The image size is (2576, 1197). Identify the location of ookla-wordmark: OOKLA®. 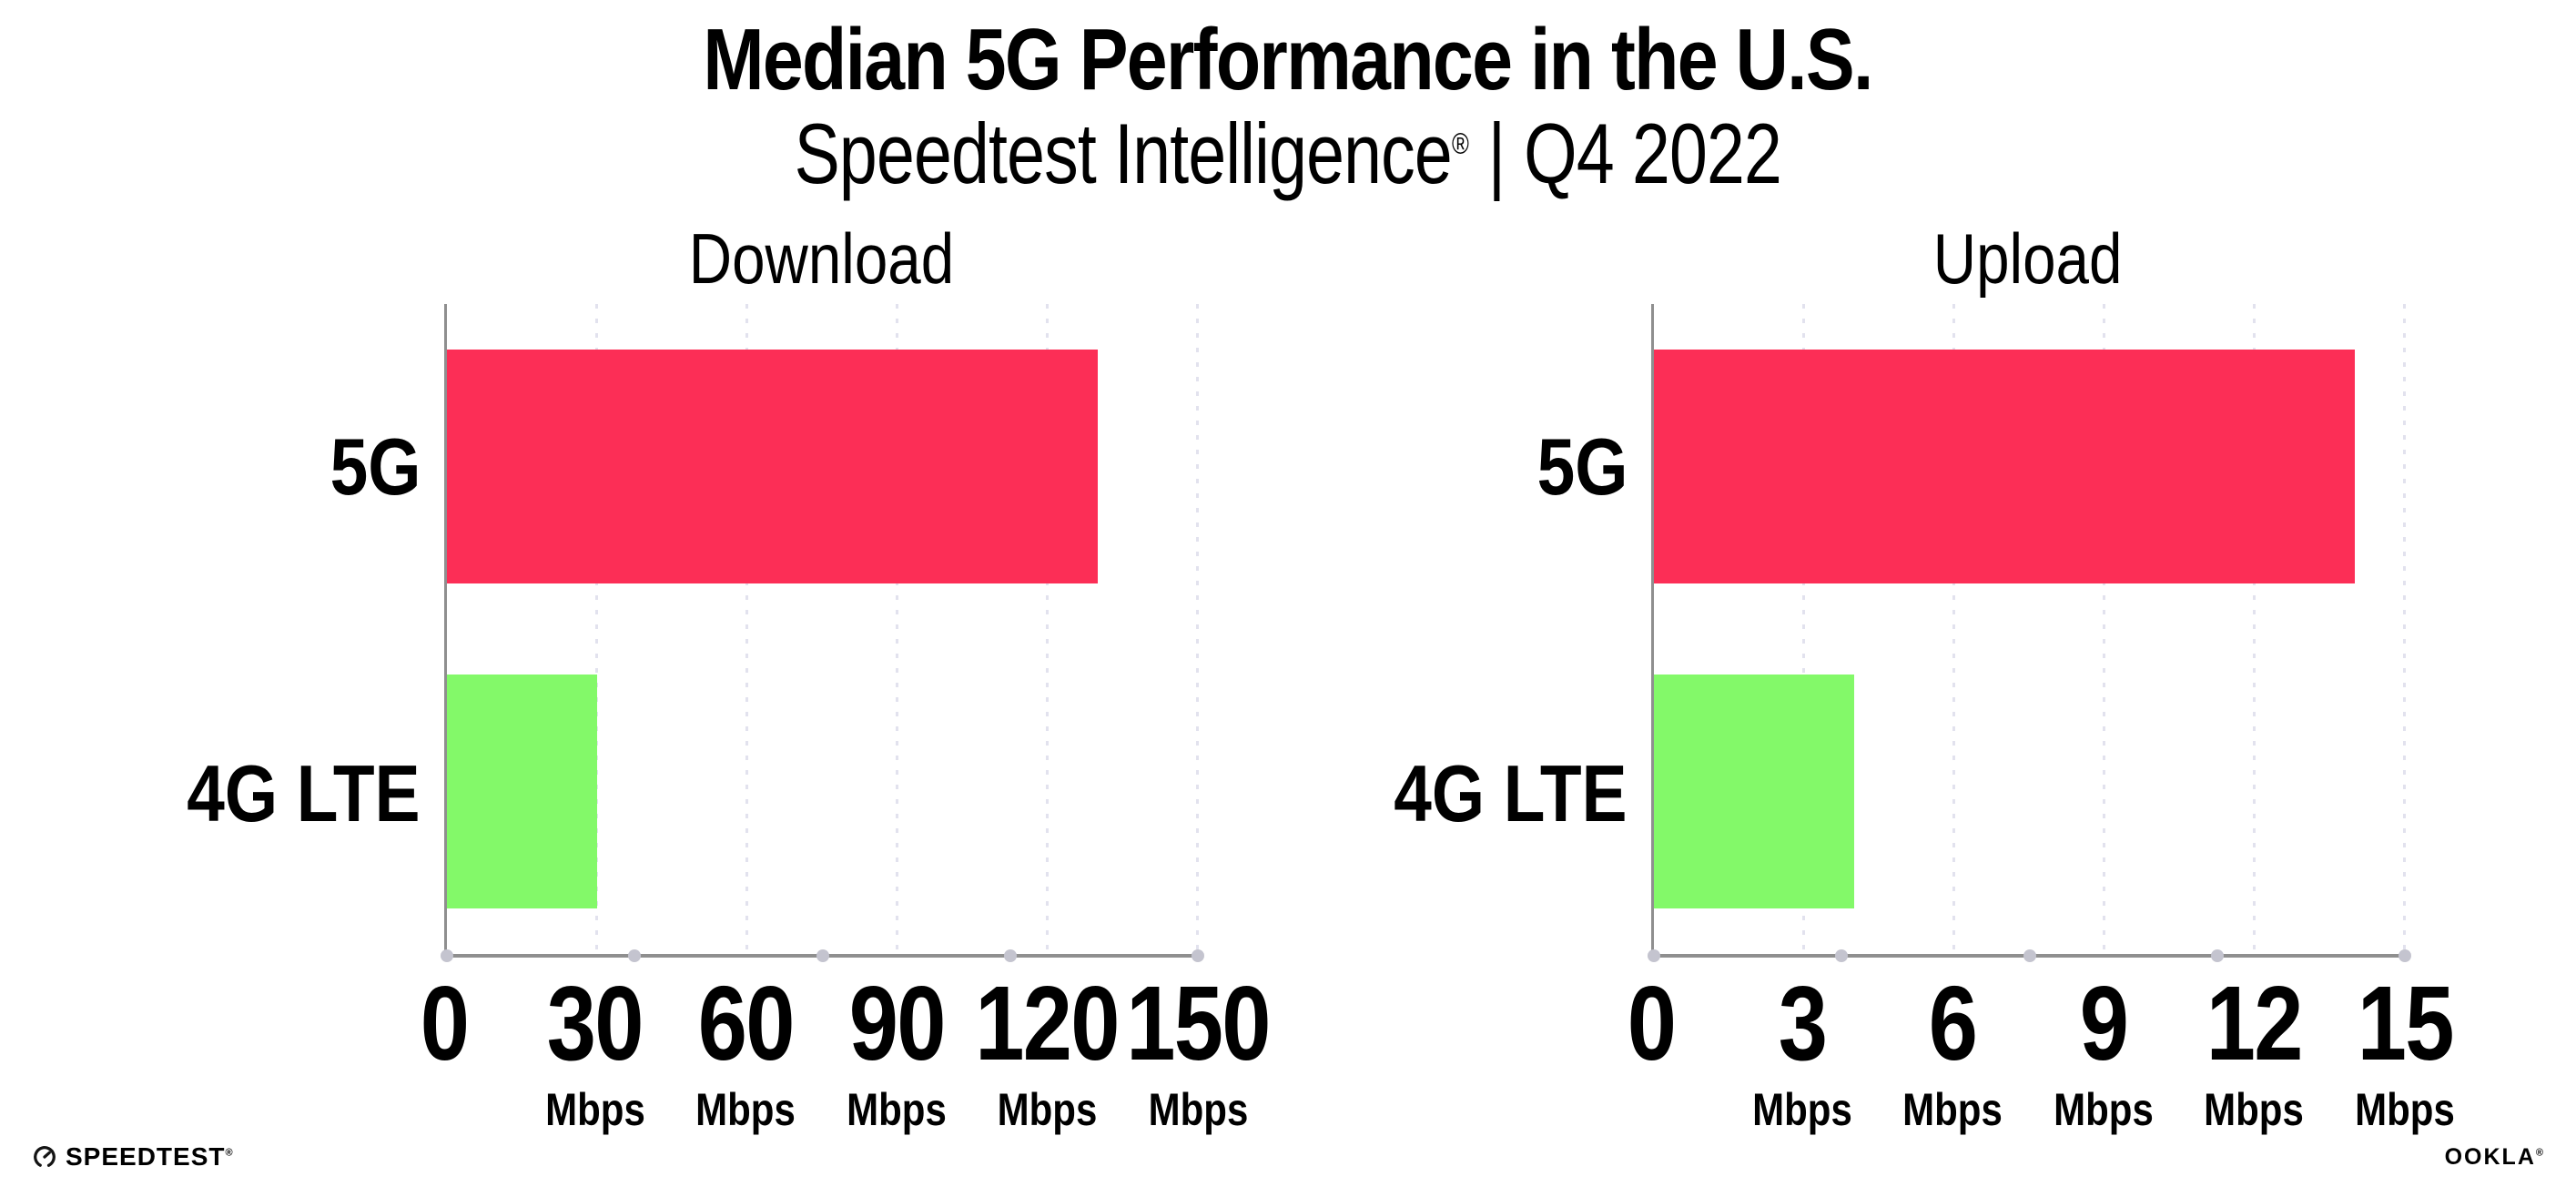
(2495, 1157).